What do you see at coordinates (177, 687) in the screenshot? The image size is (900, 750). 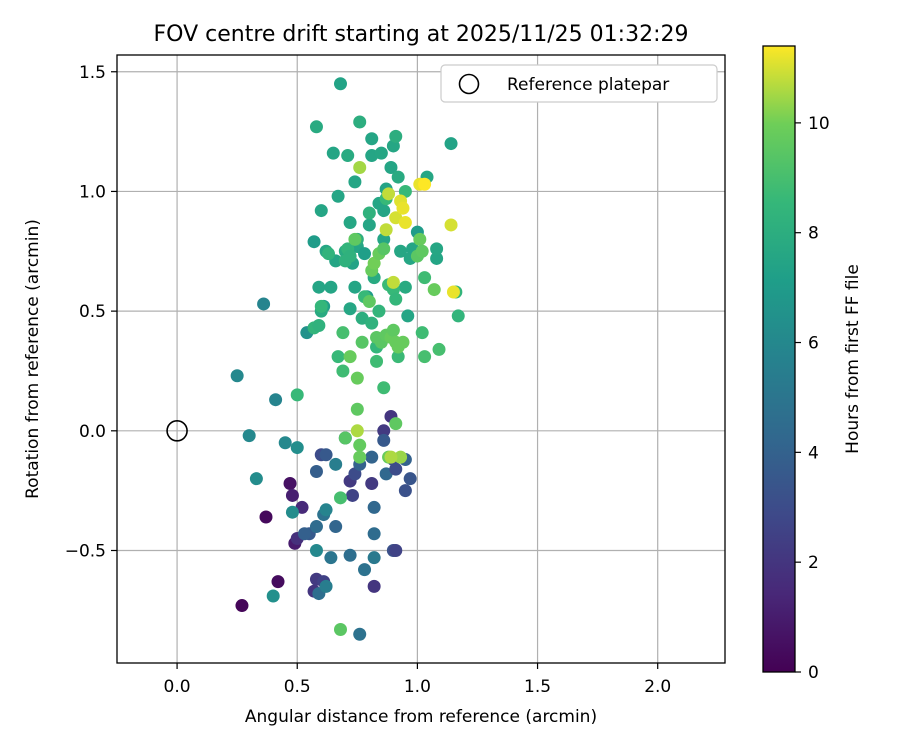 I see `x-tick-label: 0.0` at bounding box center [177, 687].